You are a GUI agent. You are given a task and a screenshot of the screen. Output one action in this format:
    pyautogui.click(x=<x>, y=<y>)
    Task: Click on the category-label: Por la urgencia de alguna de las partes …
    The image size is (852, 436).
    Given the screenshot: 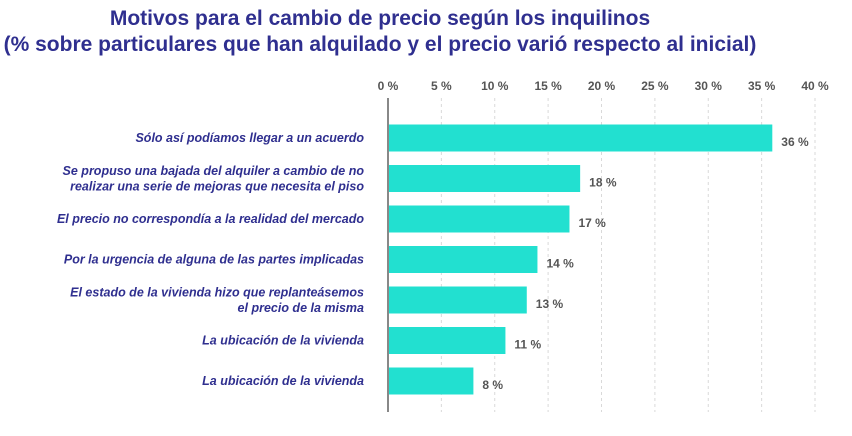 What is the action you would take?
    pyautogui.click(x=214, y=260)
    